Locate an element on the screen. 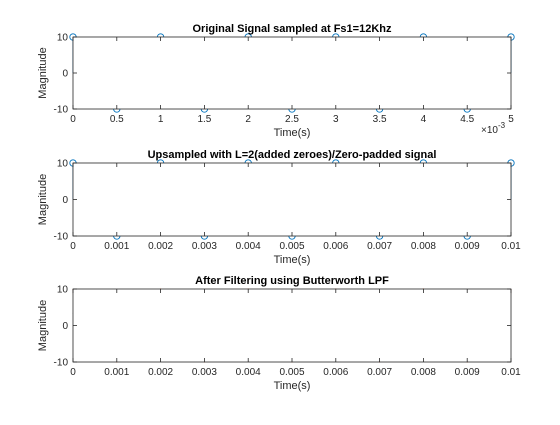 This screenshot has height=425, width=560. x-tick-label: 1 is located at coordinates (161, 119).